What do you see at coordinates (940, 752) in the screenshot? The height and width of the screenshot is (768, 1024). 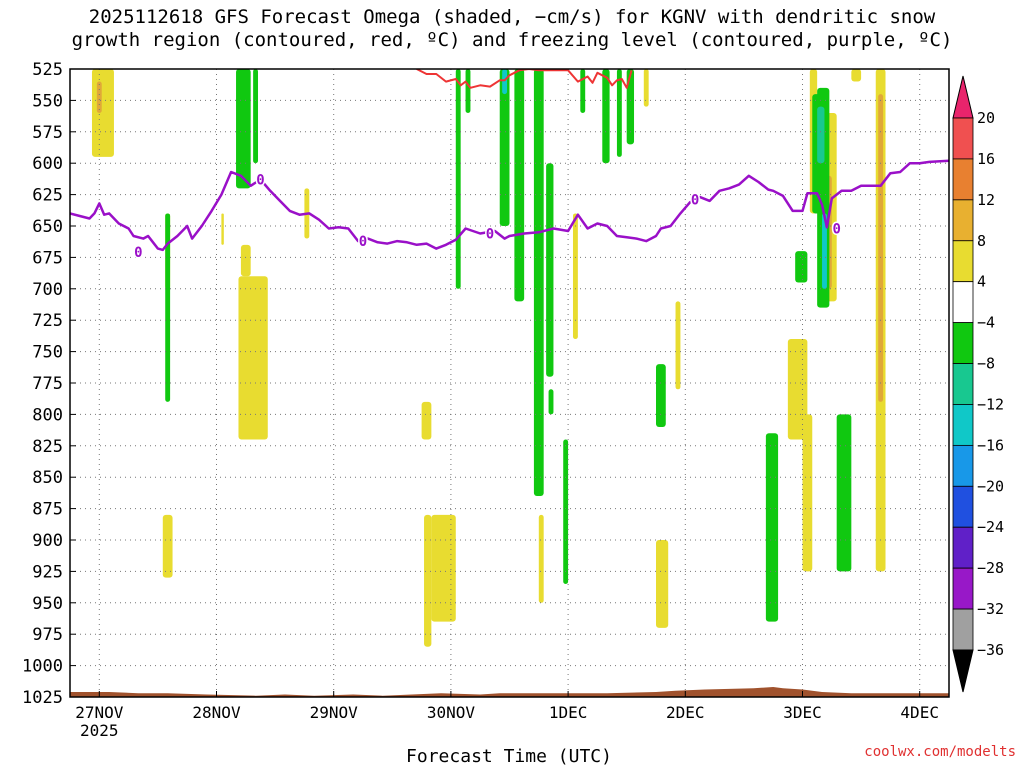 I see `credit-link: coolwx.com/modelts` at bounding box center [940, 752].